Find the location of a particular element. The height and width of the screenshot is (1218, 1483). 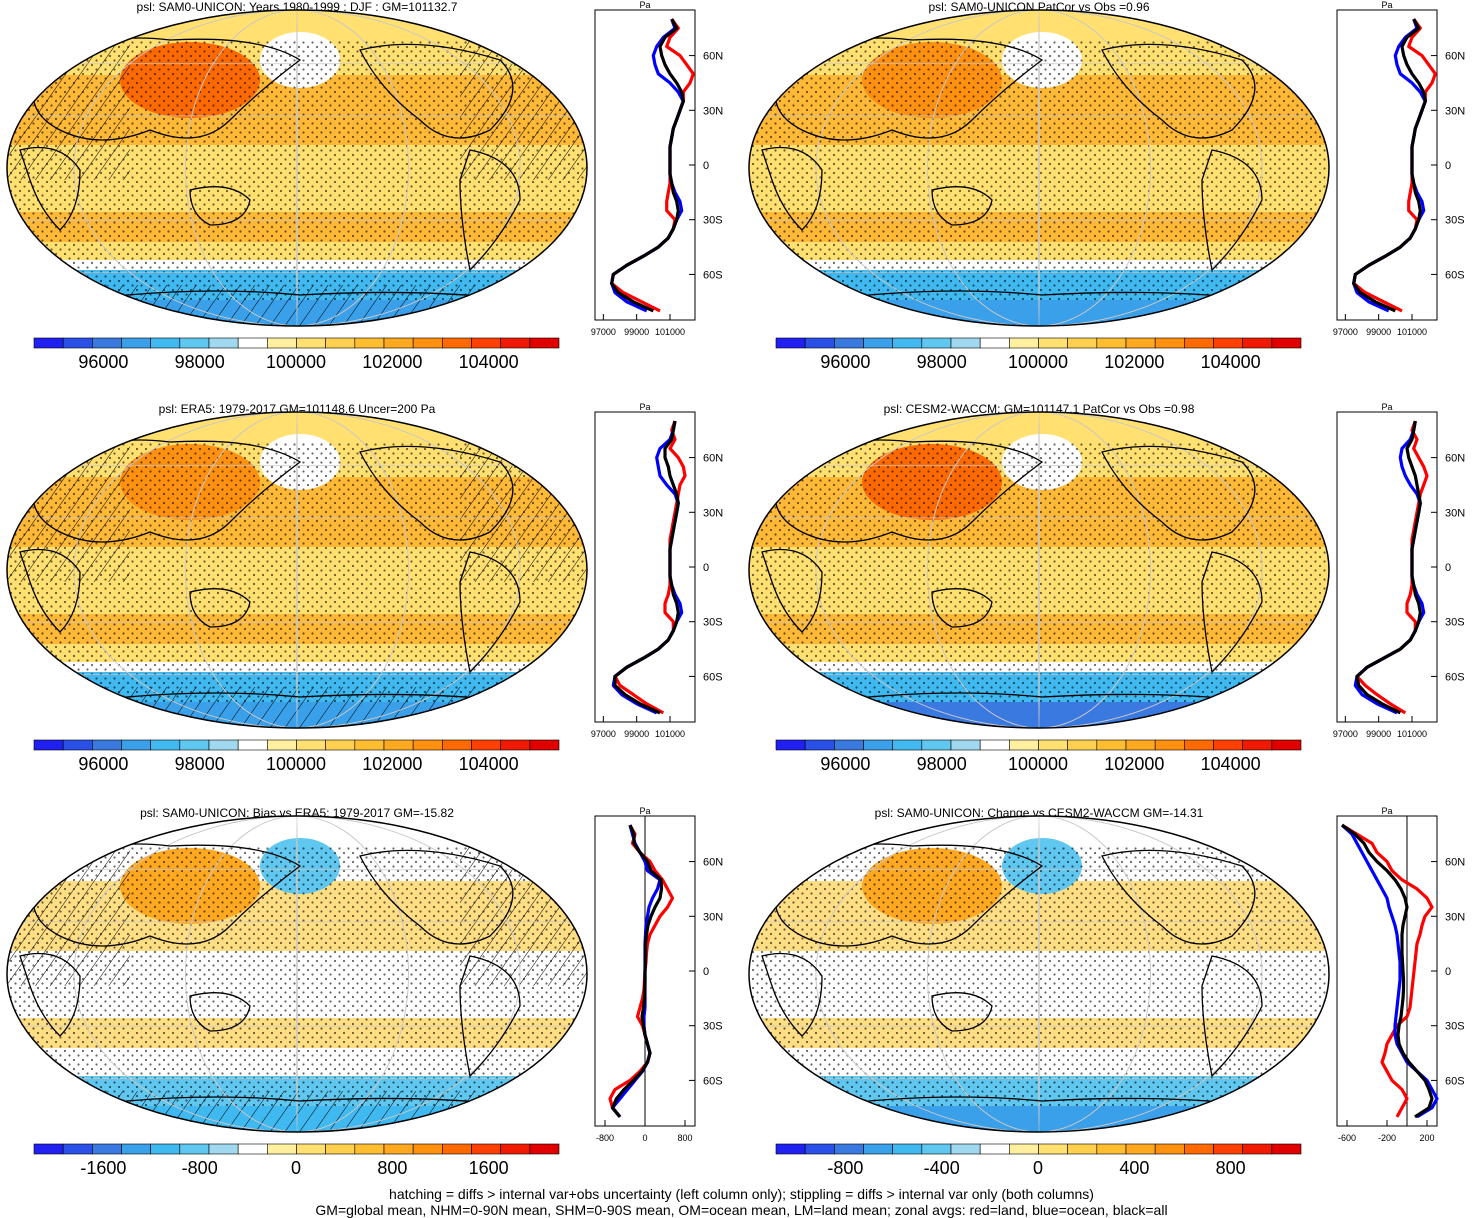

colorbar-tick-label: 98000 is located at coordinates (200, 362).